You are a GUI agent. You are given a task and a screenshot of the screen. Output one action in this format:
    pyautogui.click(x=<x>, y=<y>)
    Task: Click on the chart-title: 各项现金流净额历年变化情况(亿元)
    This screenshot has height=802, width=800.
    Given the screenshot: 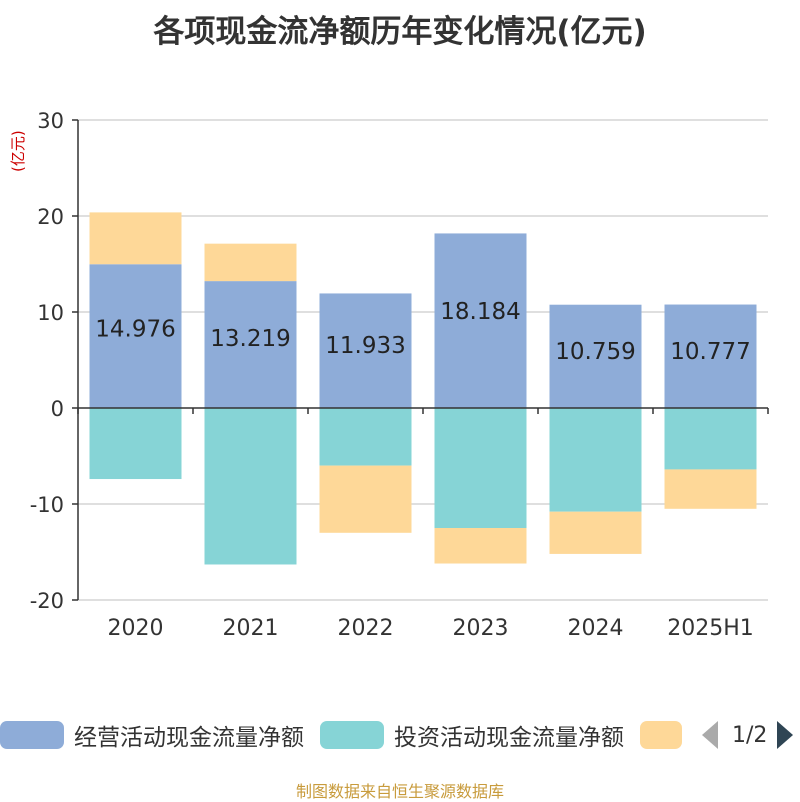 What is the action you would take?
    pyautogui.click(x=400, y=32)
    